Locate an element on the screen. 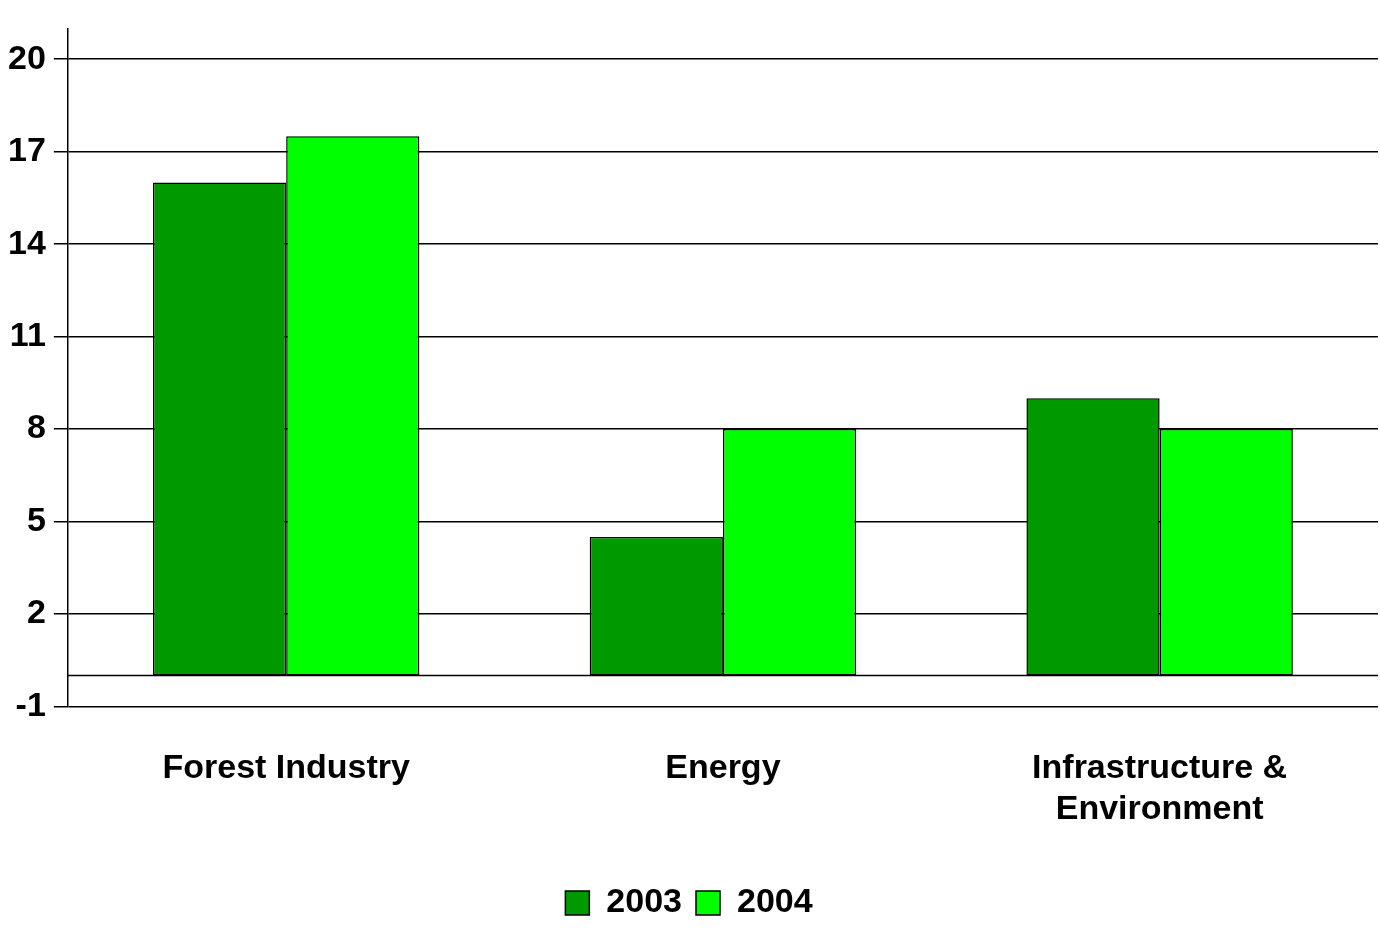  y-tick-label: 8 is located at coordinates (36, 426).